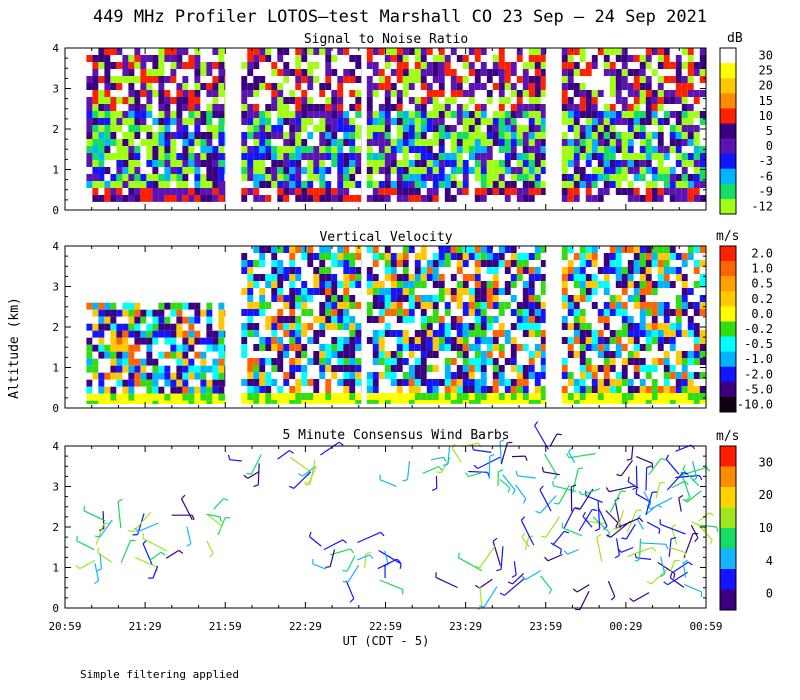 Image resolution: width=800 pixels, height=700 pixels. I want to click on x-tick-label: 23:29, so click(465, 626).